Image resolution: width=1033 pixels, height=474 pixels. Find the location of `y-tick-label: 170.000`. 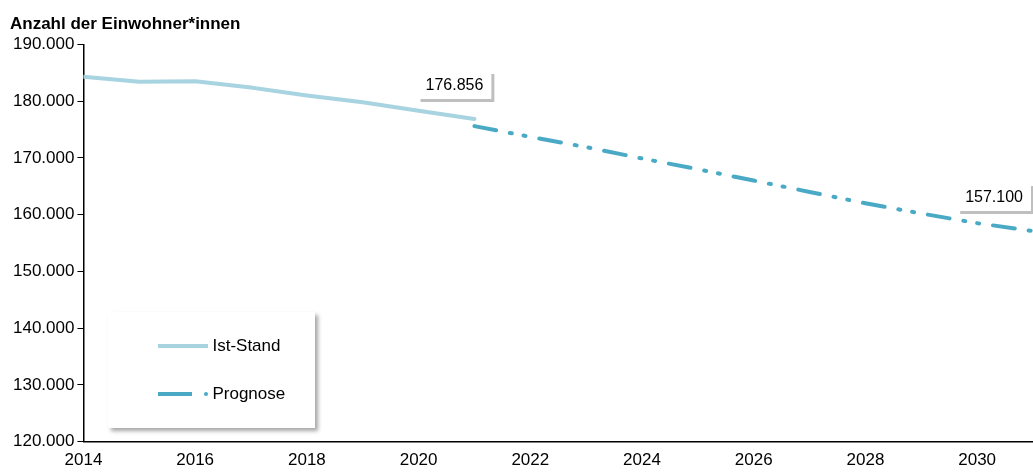

y-tick-label: 170.000 is located at coordinates (44, 157).